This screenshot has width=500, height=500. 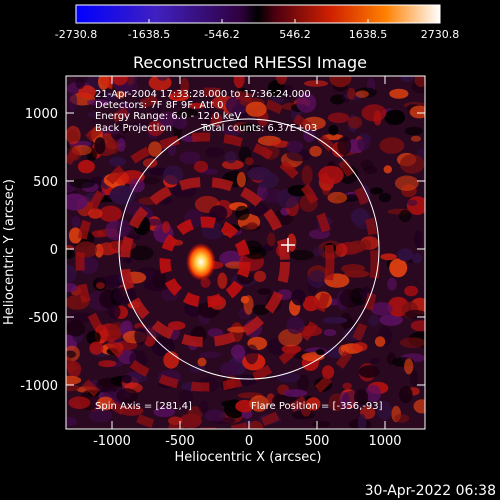 I want to click on colorbar-tick-label: -546.2, so click(x=221, y=34).